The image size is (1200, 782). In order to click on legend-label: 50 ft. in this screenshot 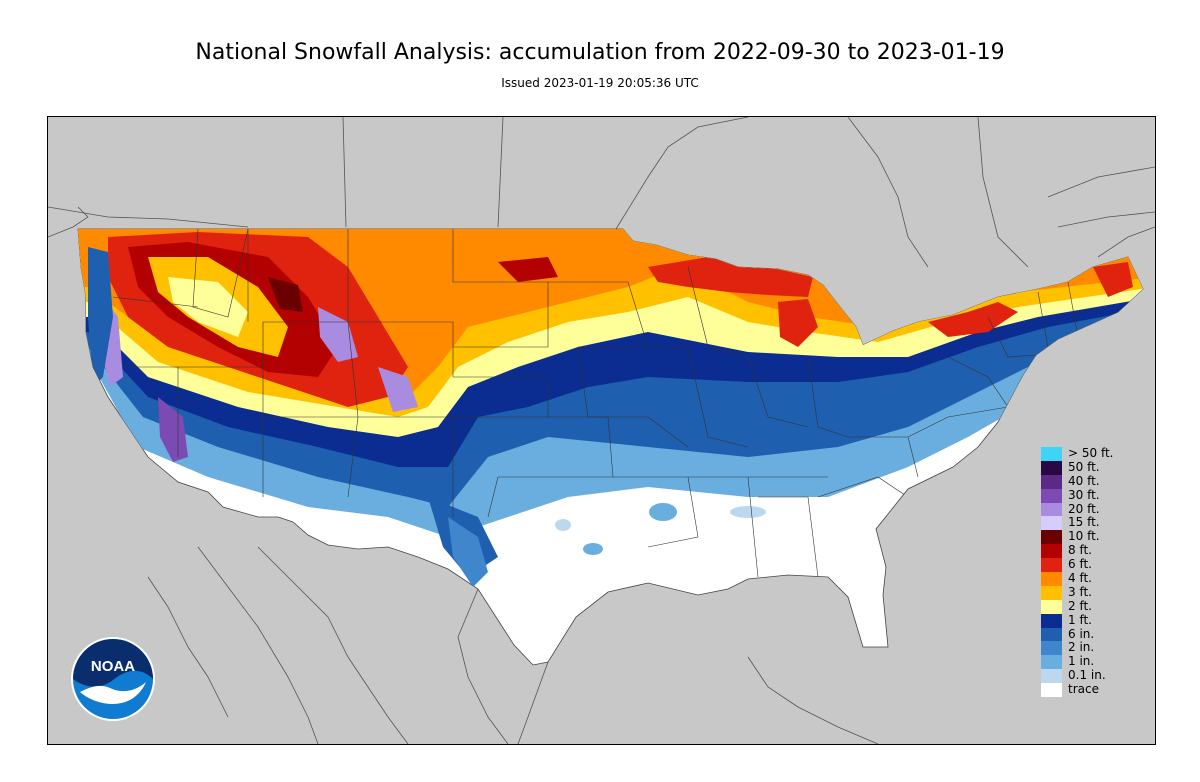, I will do `click(1084, 466)`.